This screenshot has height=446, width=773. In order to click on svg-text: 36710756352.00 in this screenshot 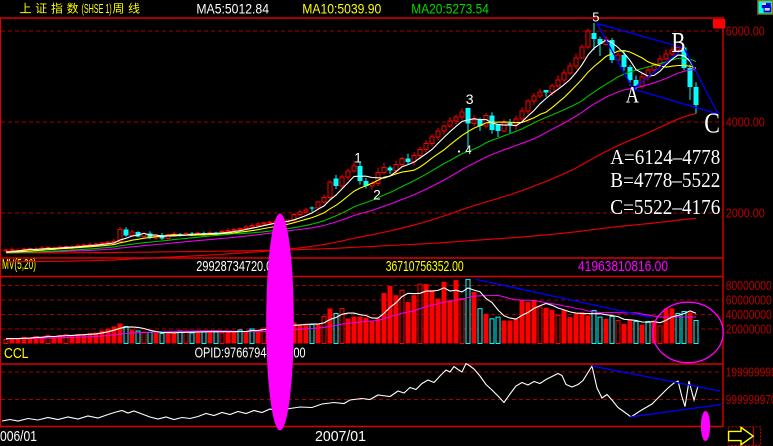, I will do `click(425, 266)`.